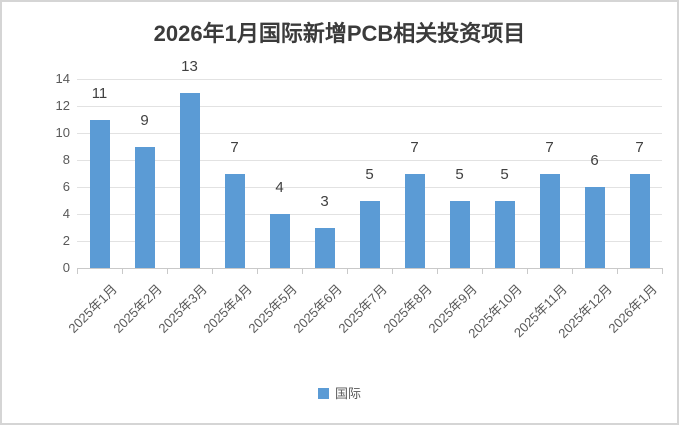 The height and width of the screenshot is (425, 679). Describe the element at coordinates (347, 393) in the screenshot. I see `legend-label: 国际` at that location.